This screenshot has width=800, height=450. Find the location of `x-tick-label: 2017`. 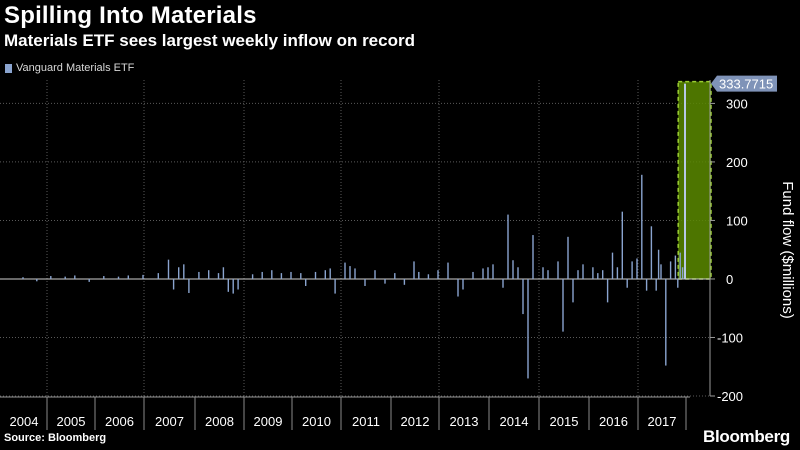

x-tick-label: 2017 is located at coordinates (662, 421).